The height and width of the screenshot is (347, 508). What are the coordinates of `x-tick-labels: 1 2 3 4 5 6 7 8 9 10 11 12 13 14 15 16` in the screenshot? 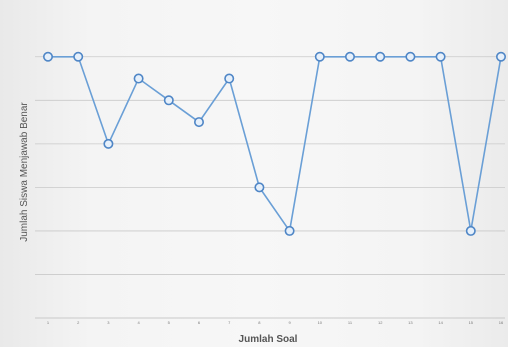 It's located at (275, 322).